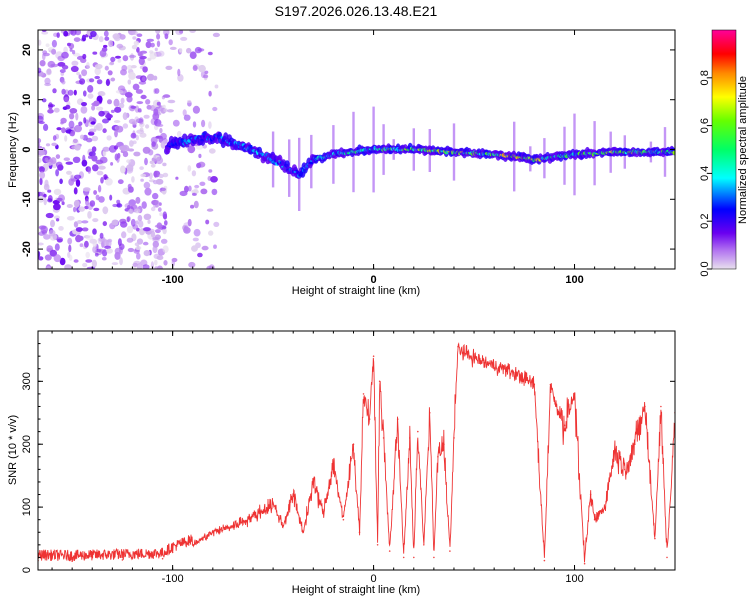 The width and height of the screenshot is (750, 600). I want to click on colorbar-gradient, so click(724, 149).